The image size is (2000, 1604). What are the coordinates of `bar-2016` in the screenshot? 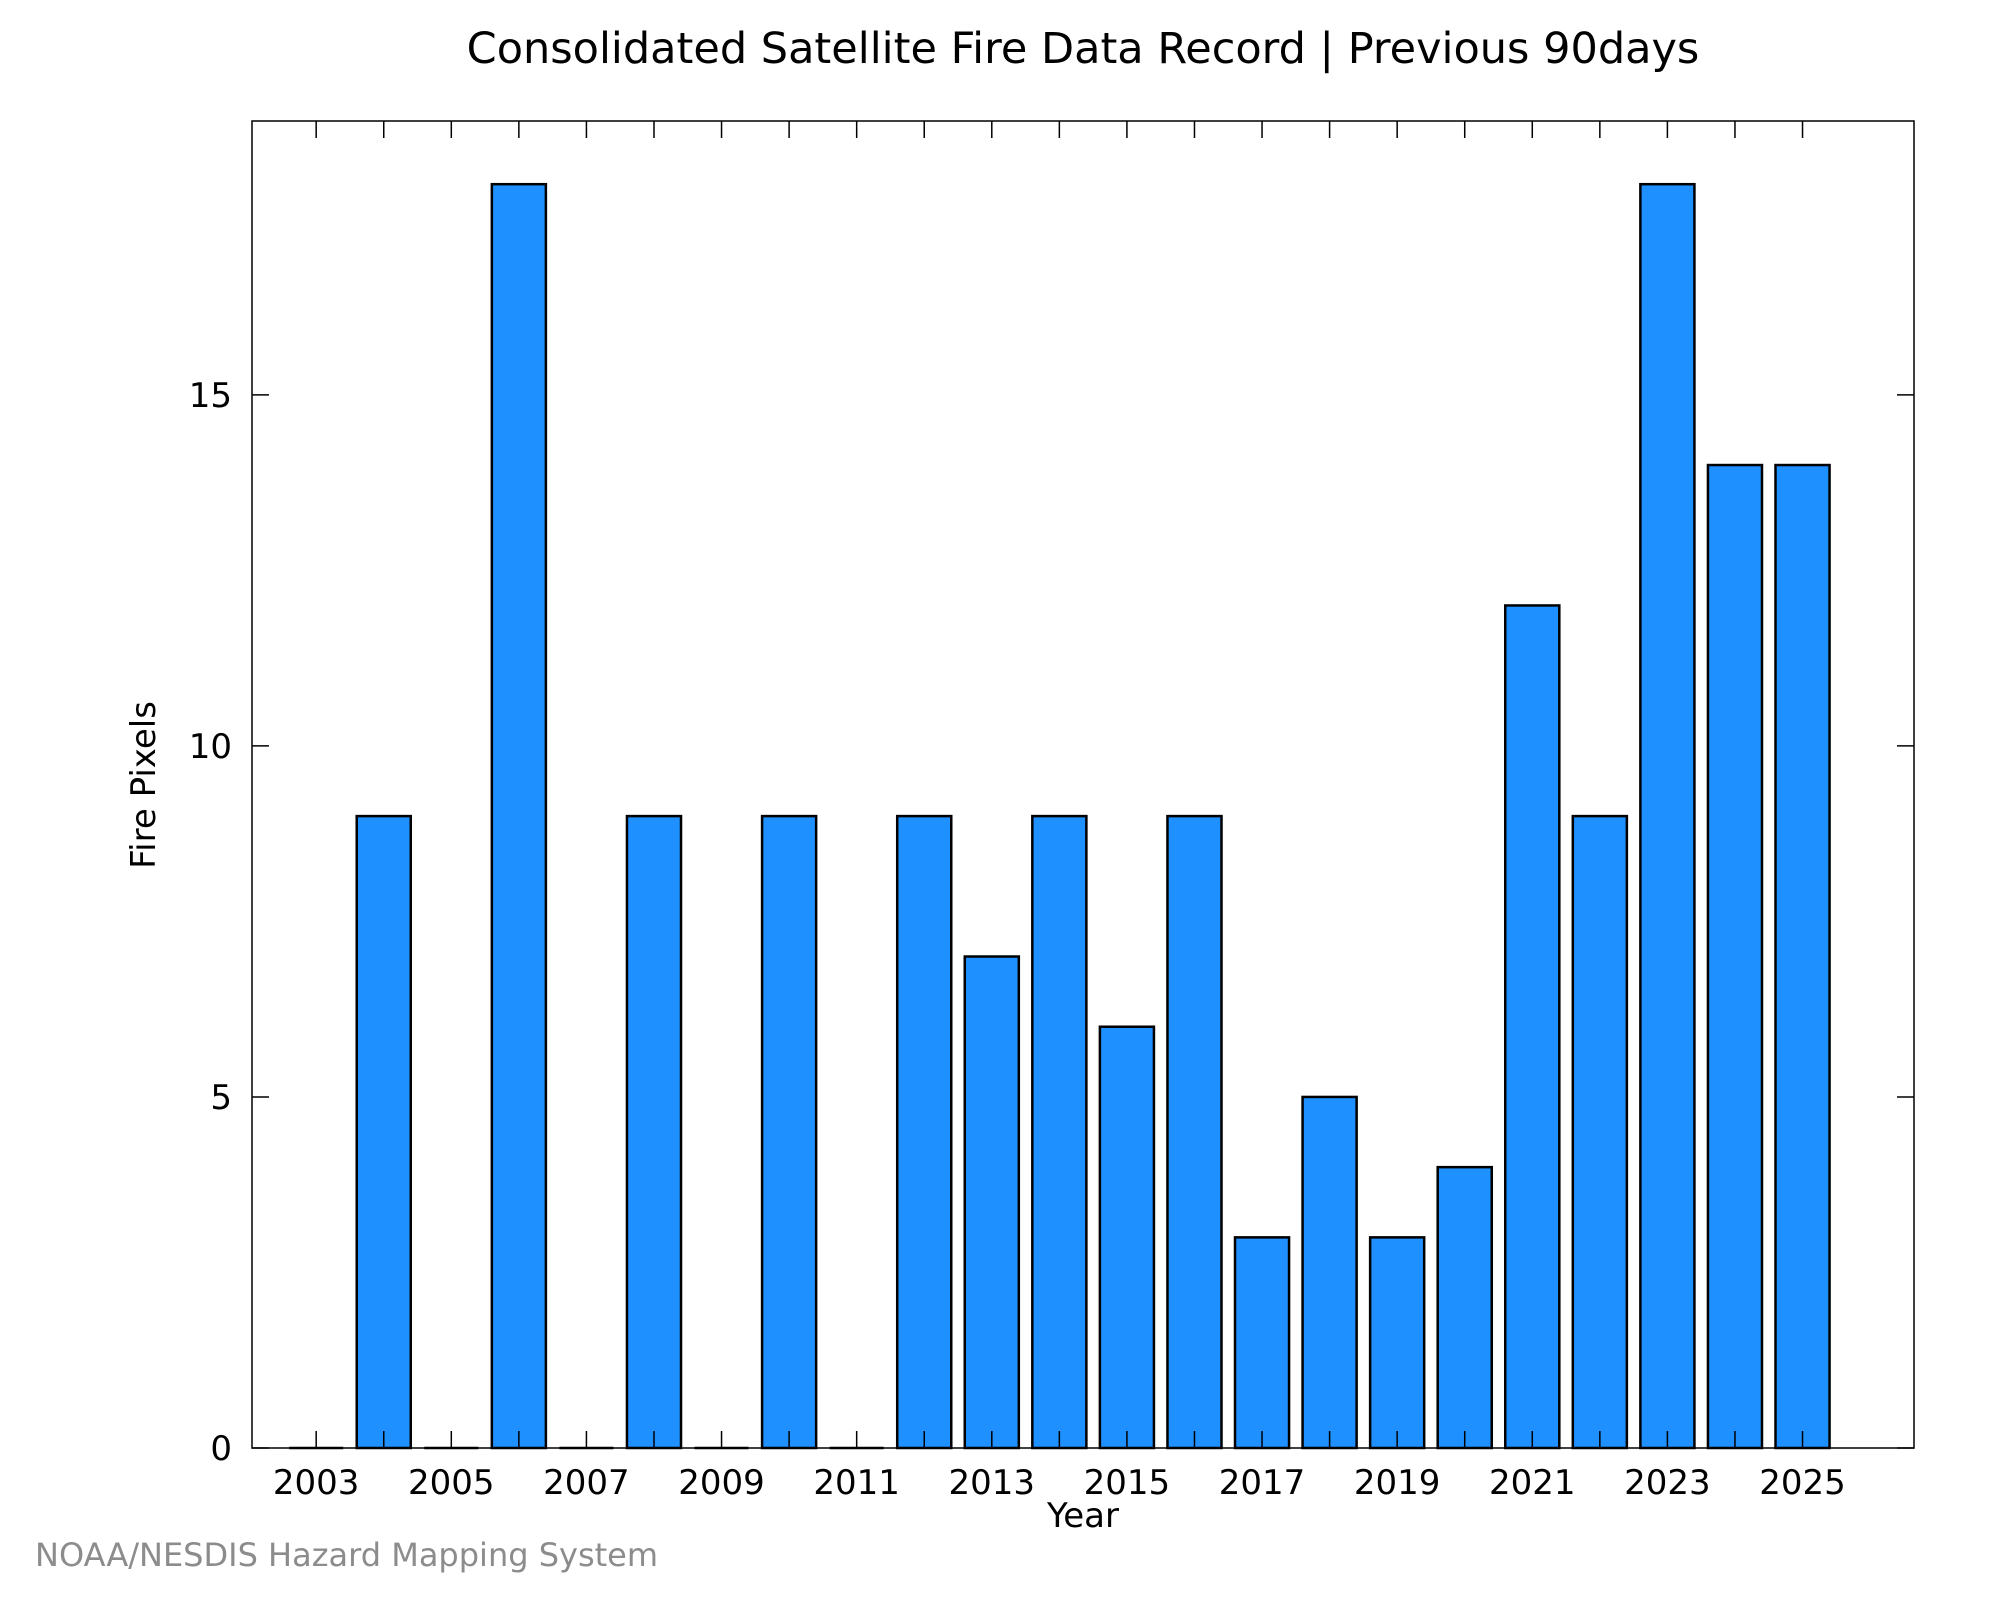 It's located at (1194, 1132).